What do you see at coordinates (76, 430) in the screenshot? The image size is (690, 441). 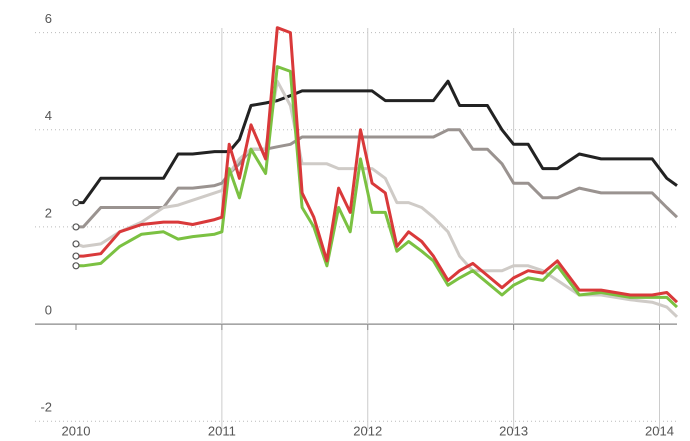 I see `x-tick-label: 2010` at bounding box center [76, 430].